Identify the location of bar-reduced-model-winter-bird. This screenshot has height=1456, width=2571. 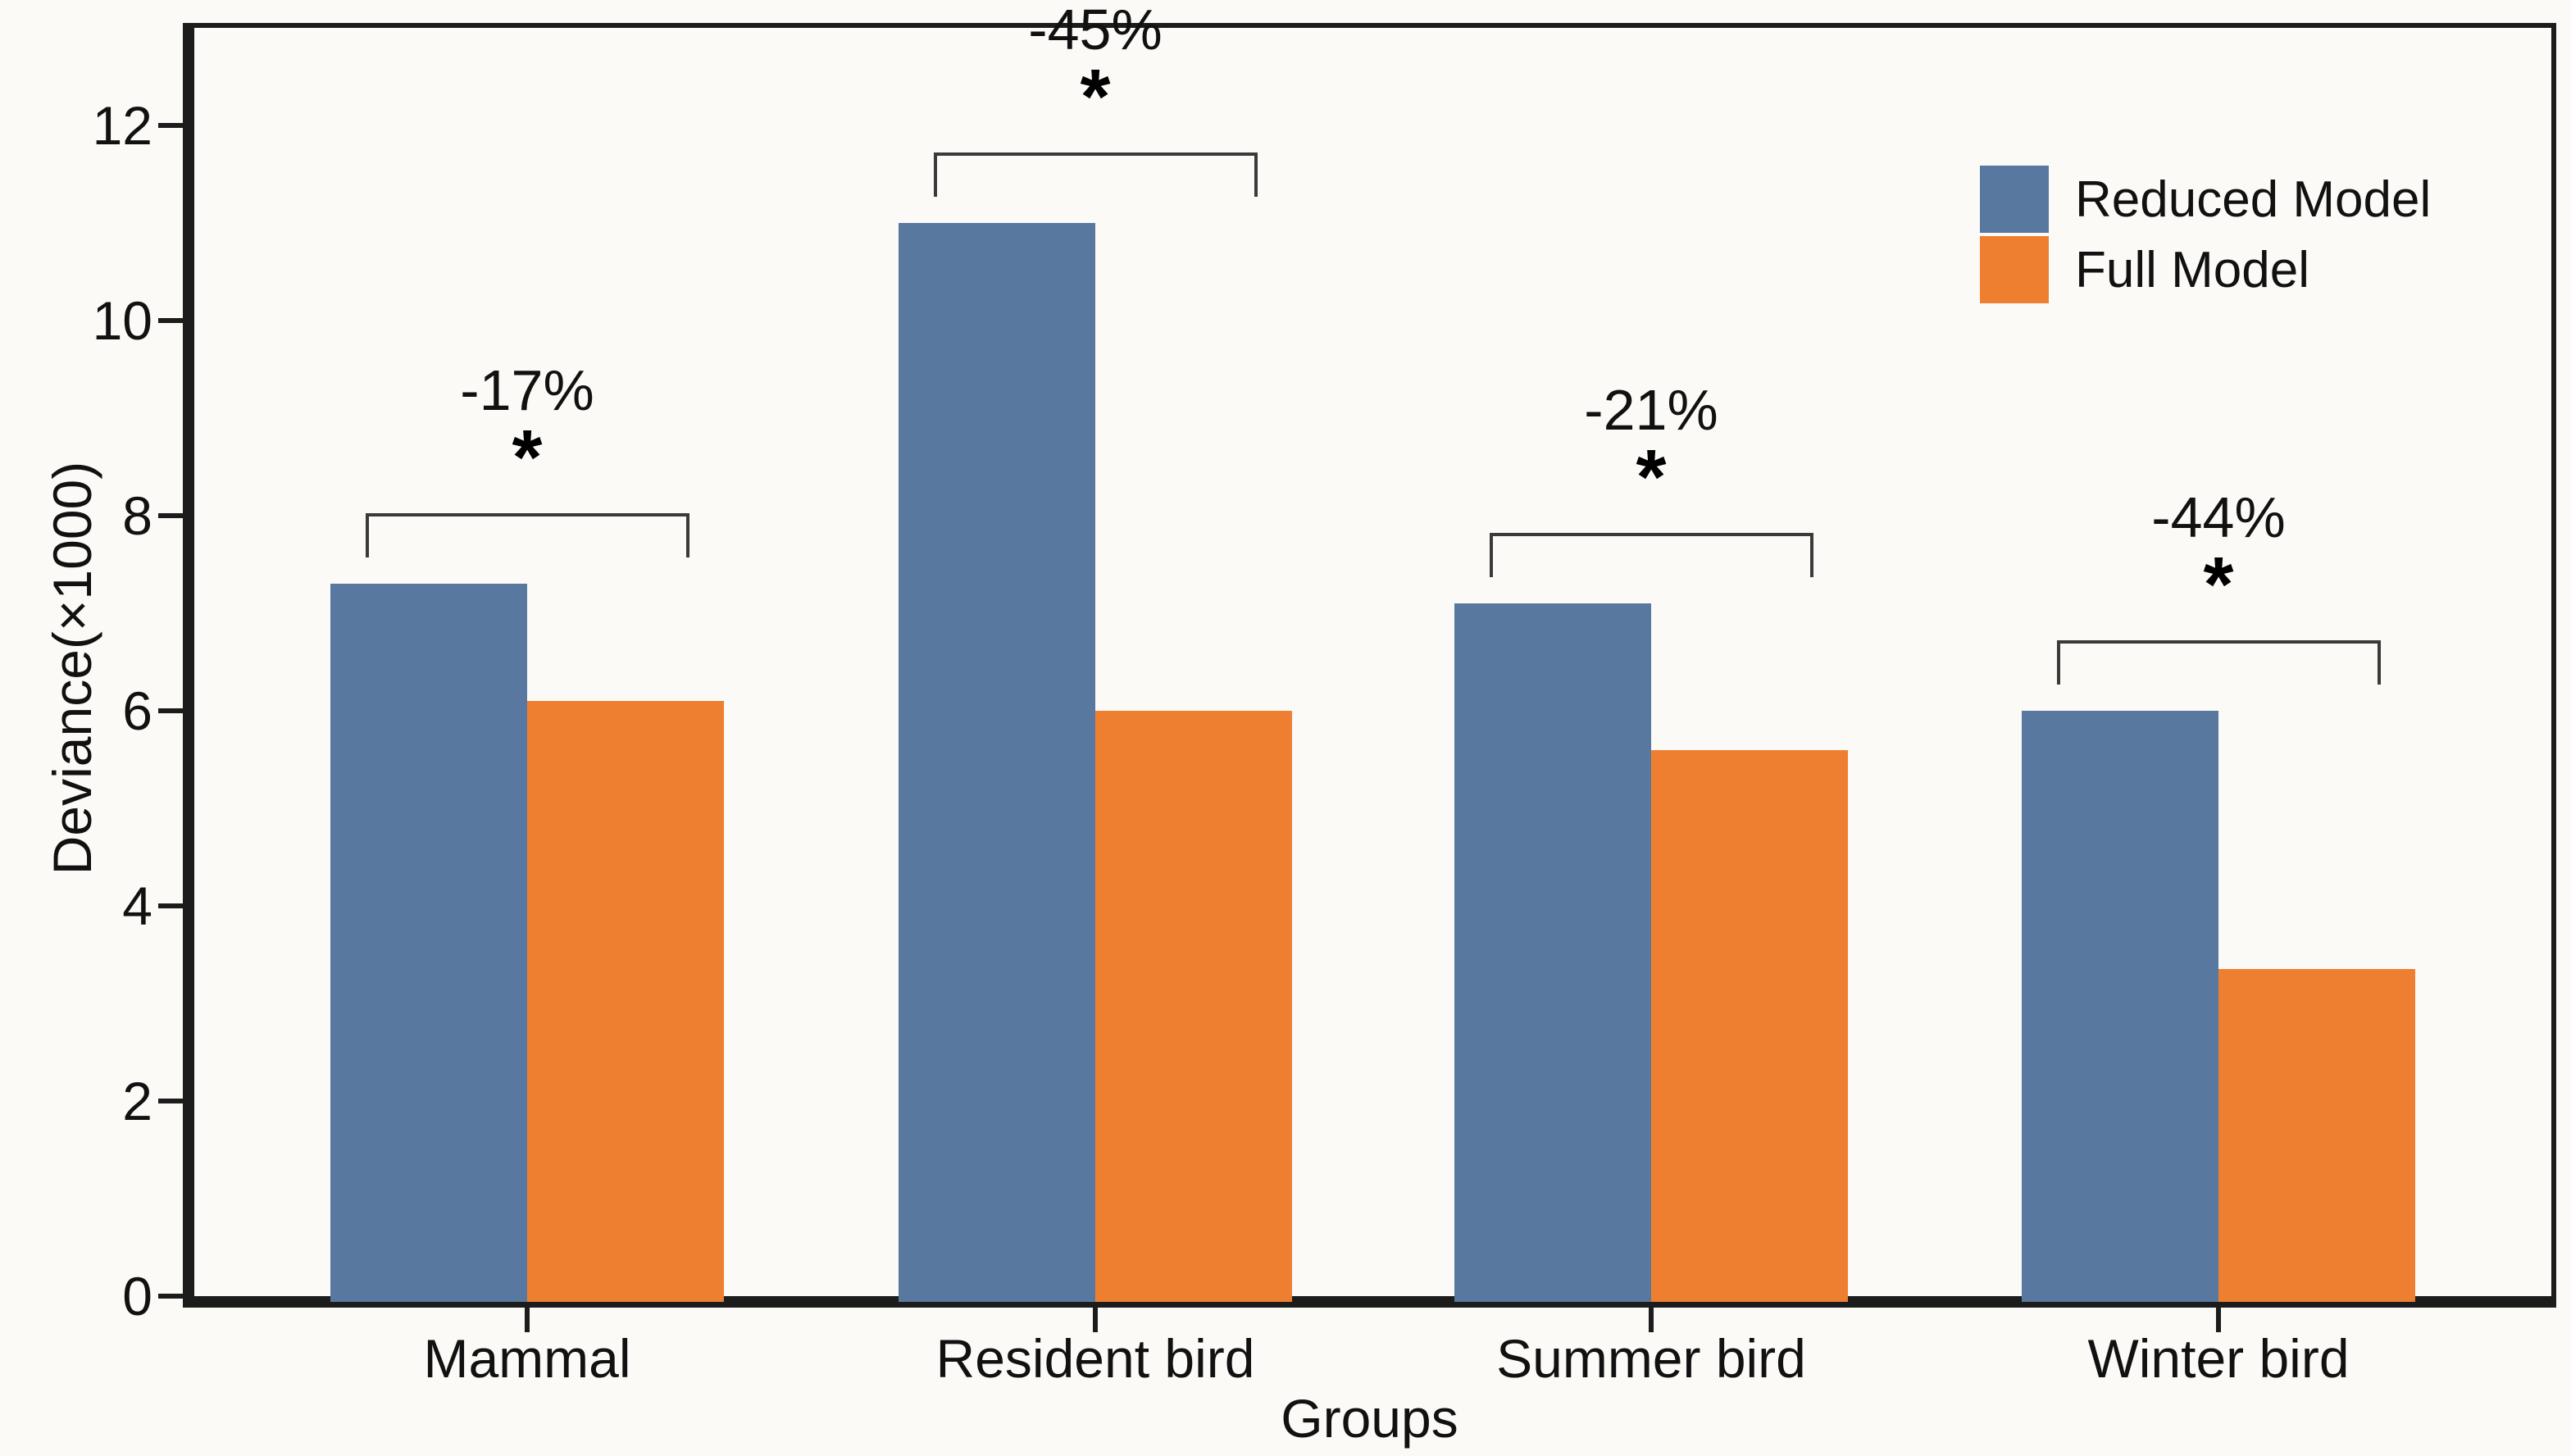
(2120, 1007).